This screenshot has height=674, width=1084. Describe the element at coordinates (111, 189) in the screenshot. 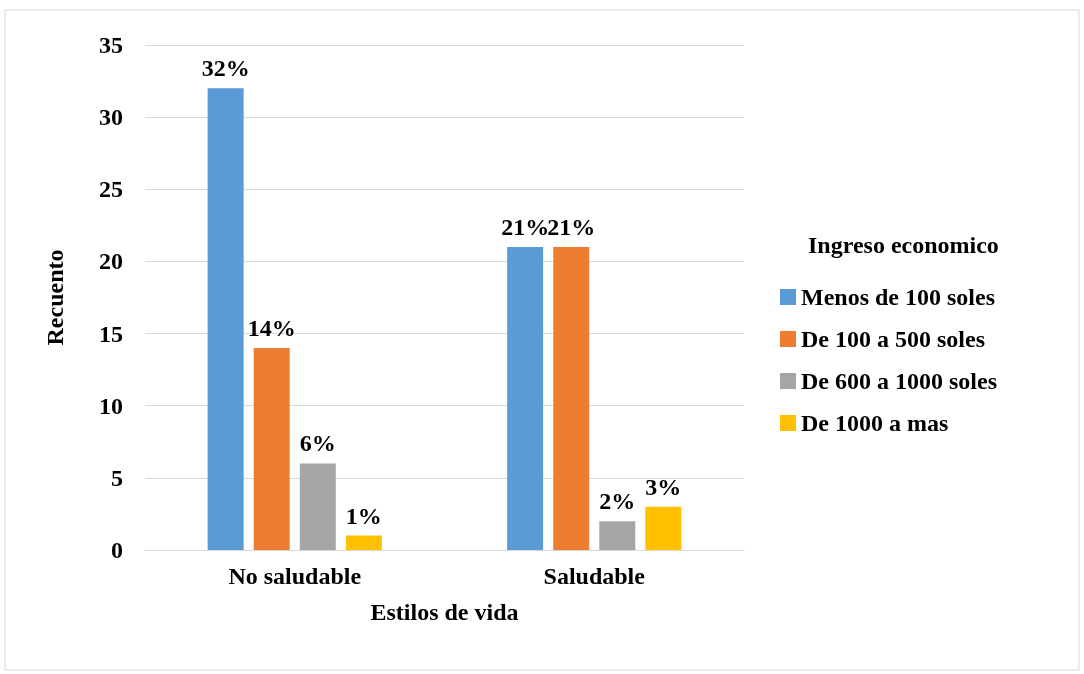

I see `y-tick-label: 25` at that location.